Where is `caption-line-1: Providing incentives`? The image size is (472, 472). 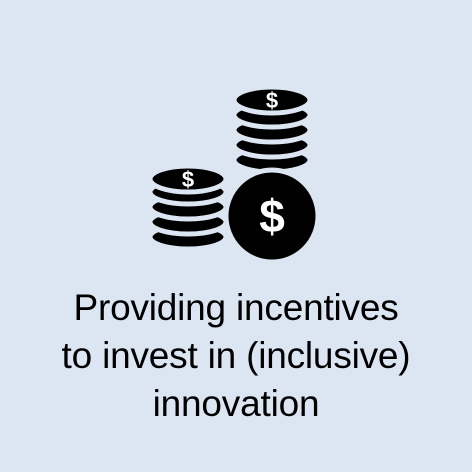
caption-line-1: Providing incentives is located at coordinates (236, 307).